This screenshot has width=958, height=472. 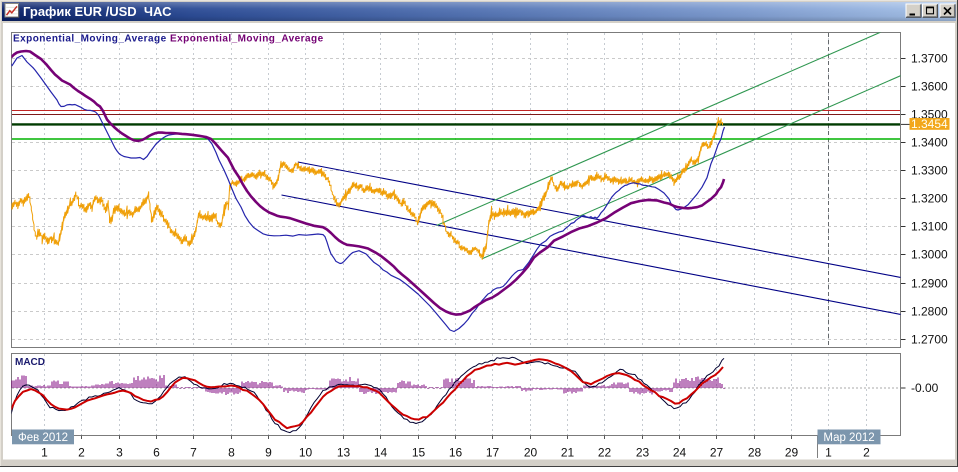 What do you see at coordinates (680, 453) in the screenshot?
I see `svg-text: 24` at bounding box center [680, 453].